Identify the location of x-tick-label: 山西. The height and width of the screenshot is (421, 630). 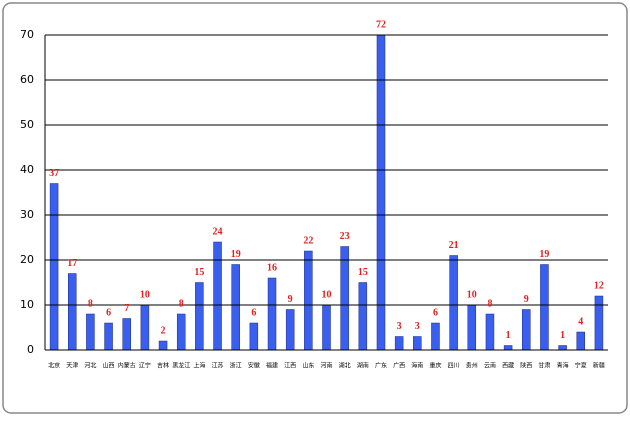
(109, 366).